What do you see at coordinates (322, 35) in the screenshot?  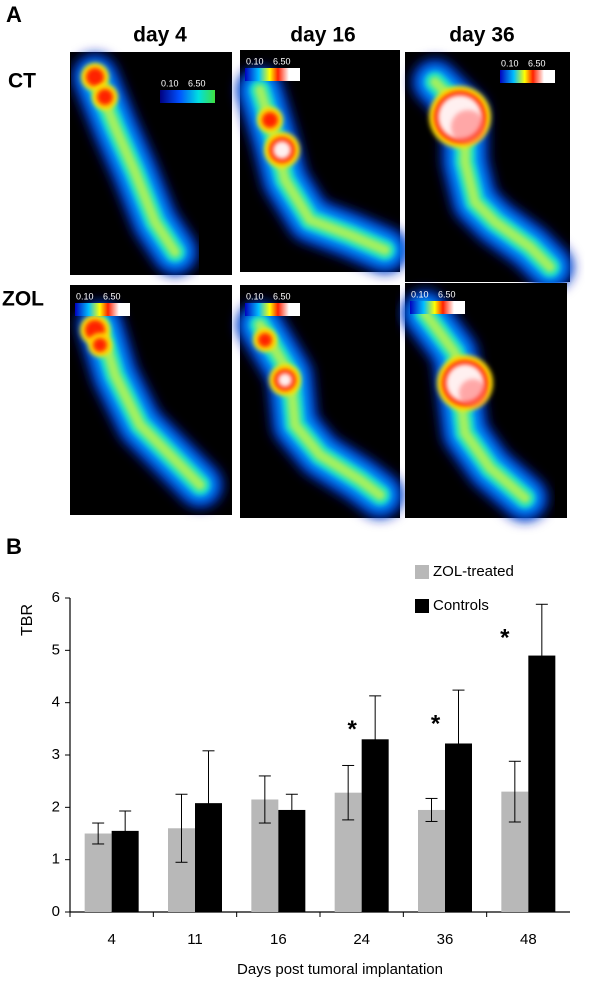 I see `column-label: day 16` at bounding box center [322, 35].